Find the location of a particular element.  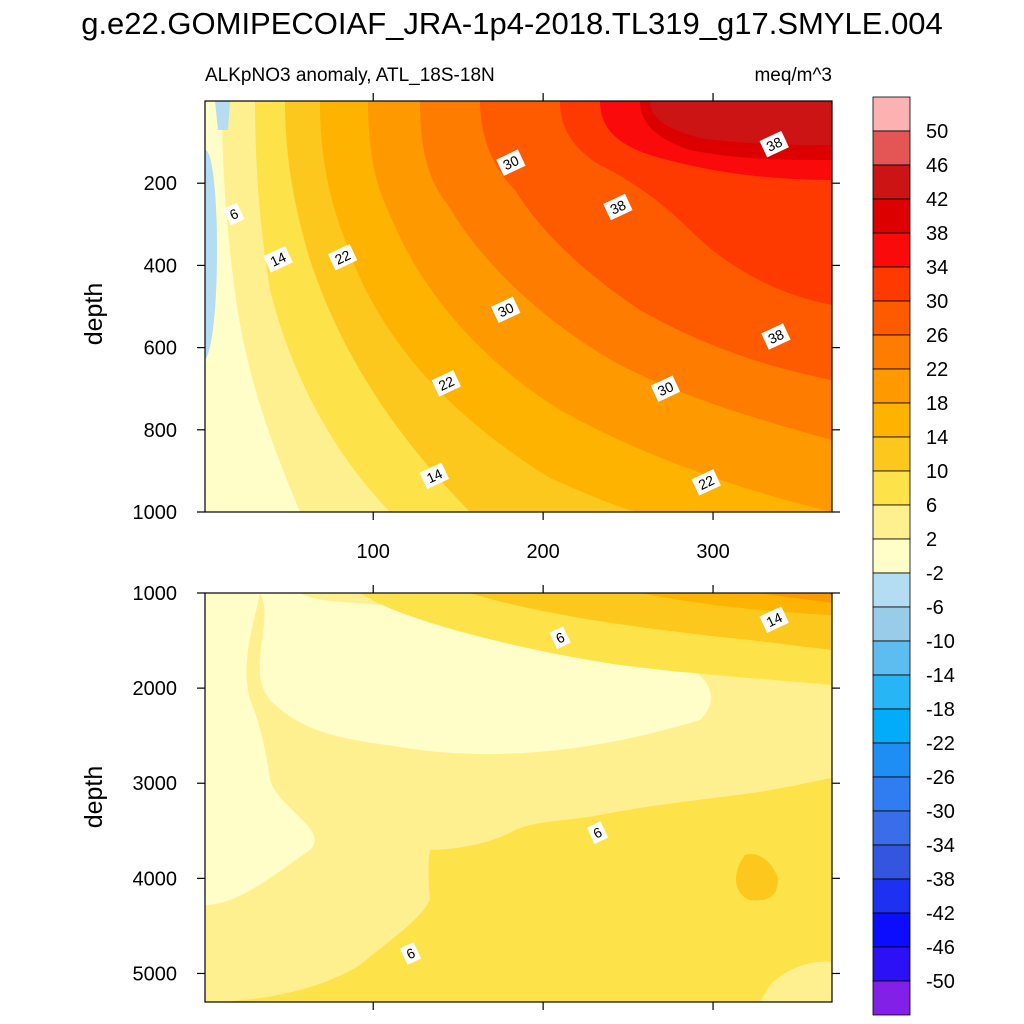

colorbar-label: -22 is located at coordinates (940, 744).